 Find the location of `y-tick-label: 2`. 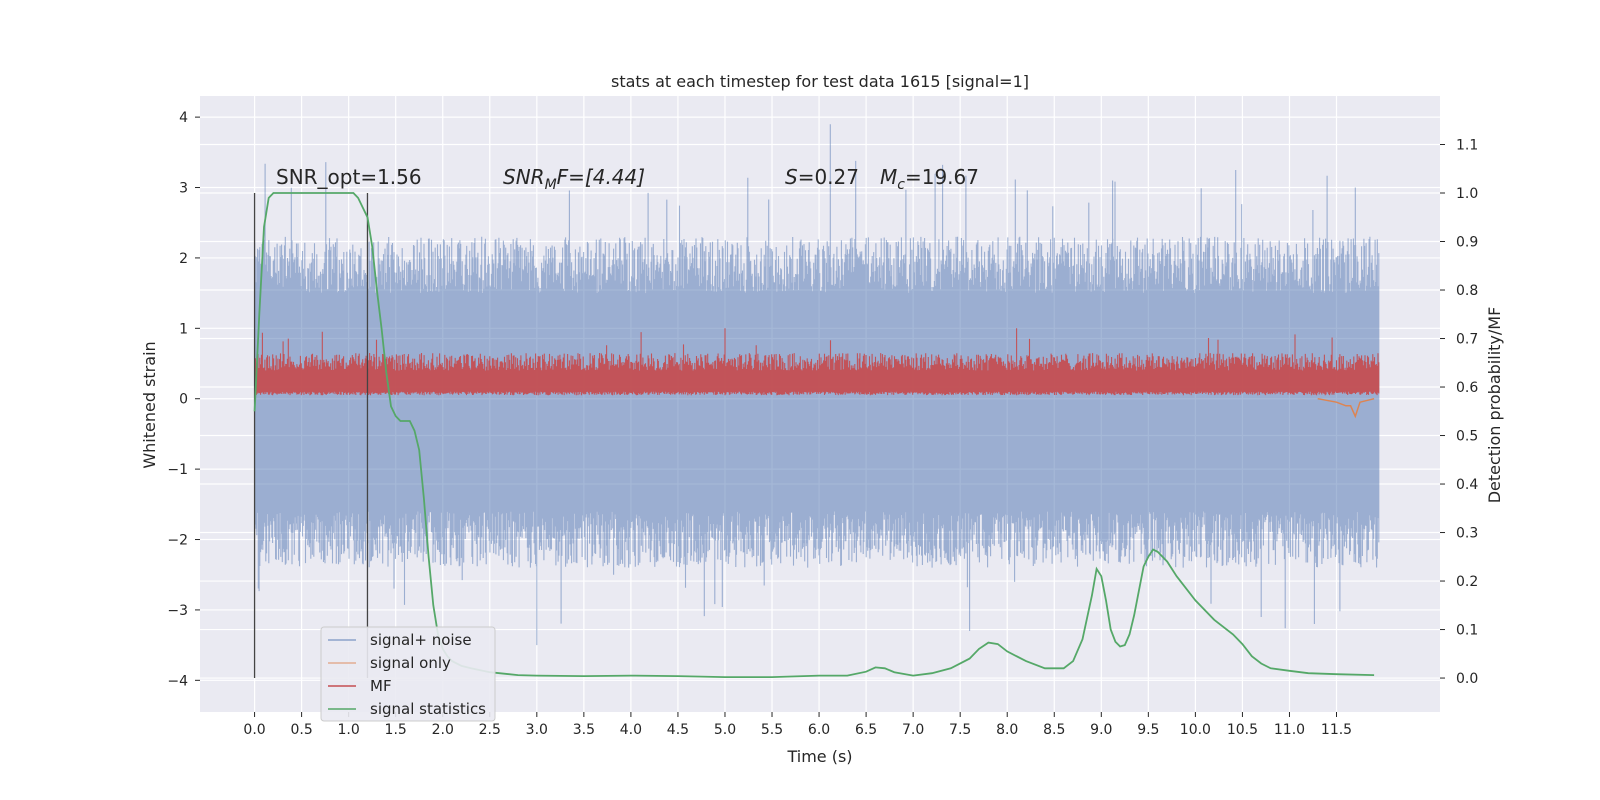

y-tick-label: 2 is located at coordinates (183, 259).